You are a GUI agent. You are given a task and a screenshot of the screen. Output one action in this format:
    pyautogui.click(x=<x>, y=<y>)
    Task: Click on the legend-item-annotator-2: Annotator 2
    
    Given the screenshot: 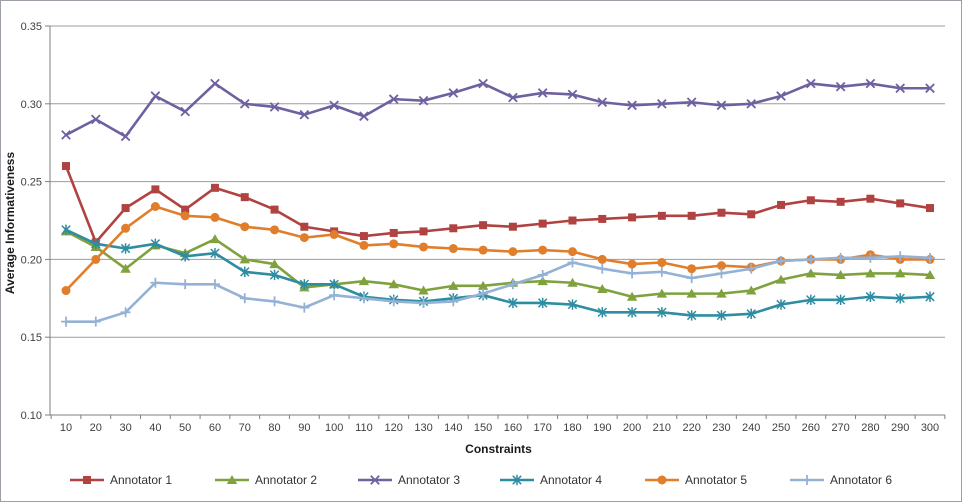 What is the action you would take?
    pyautogui.click(x=265, y=480)
    